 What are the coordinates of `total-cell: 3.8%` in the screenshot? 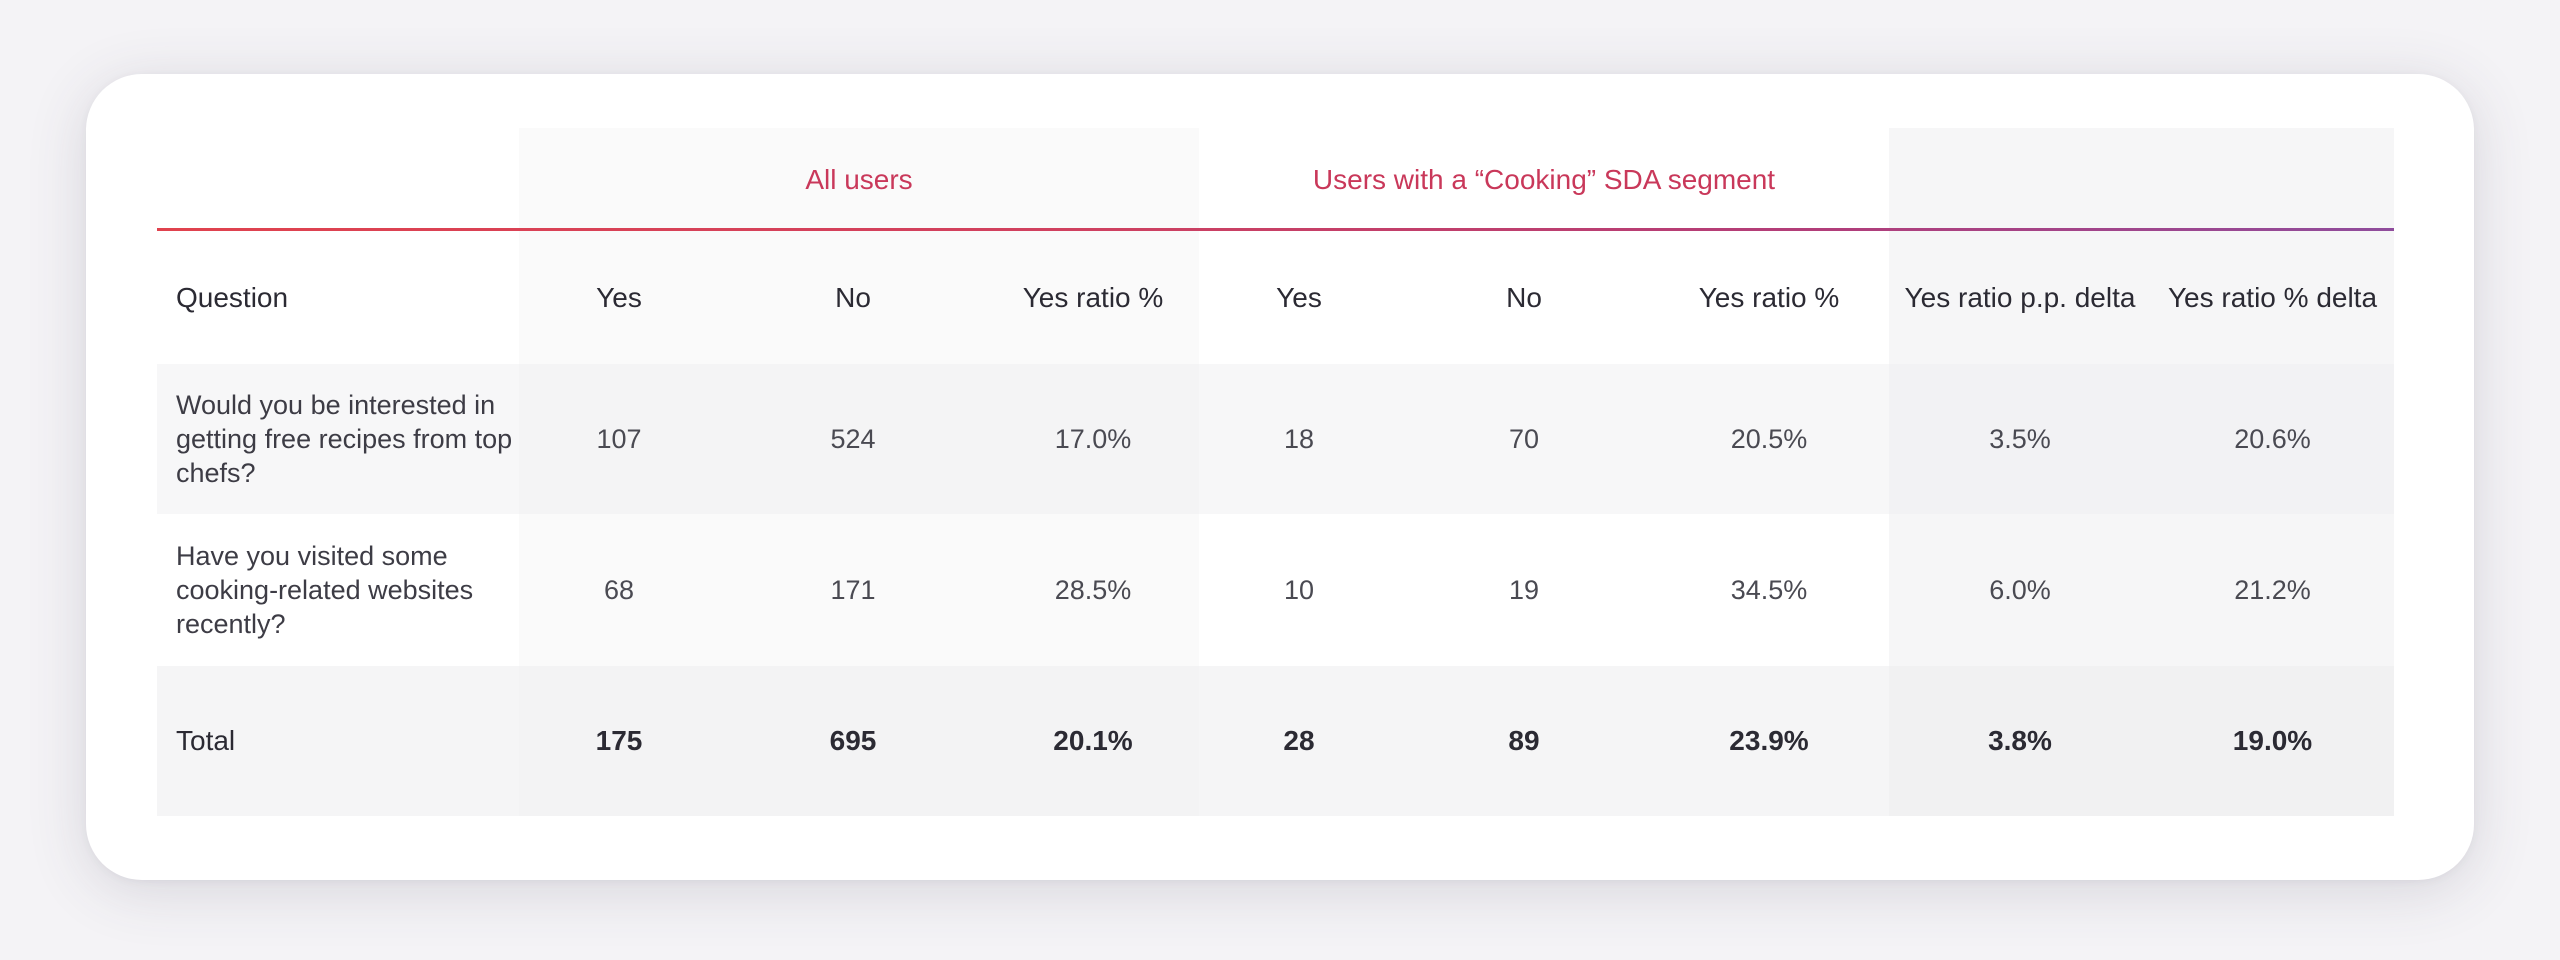 It's located at (2020, 740).